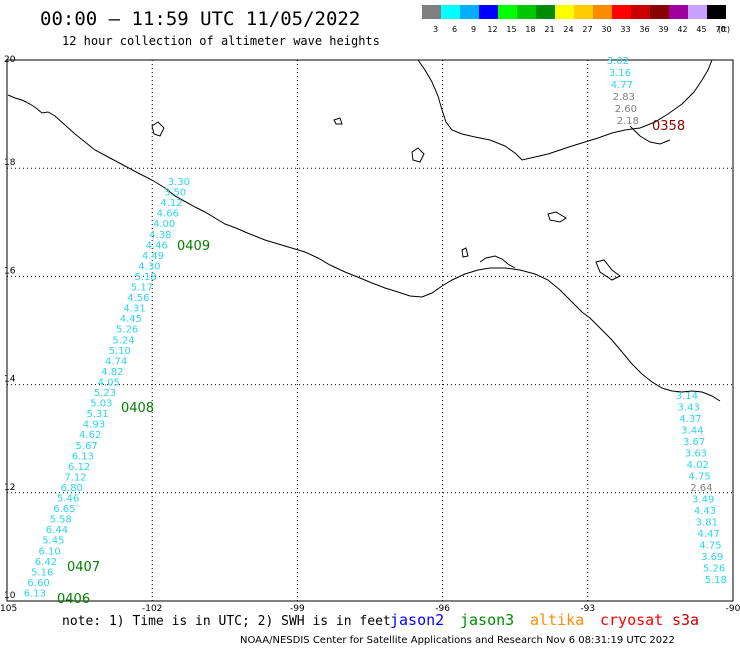 The width and height of the screenshot is (740, 650). I want to click on wave-height-value: 4.43, so click(705, 511).